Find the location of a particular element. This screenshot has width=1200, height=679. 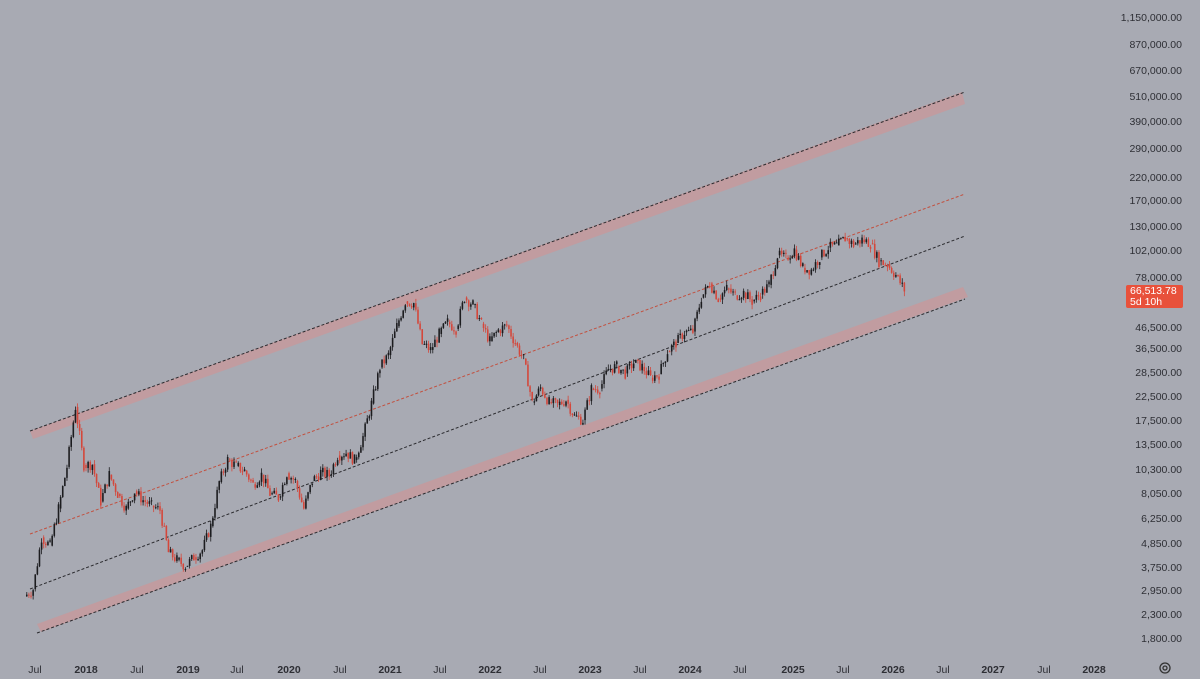

x-tick-label: 2027 is located at coordinates (993, 670).